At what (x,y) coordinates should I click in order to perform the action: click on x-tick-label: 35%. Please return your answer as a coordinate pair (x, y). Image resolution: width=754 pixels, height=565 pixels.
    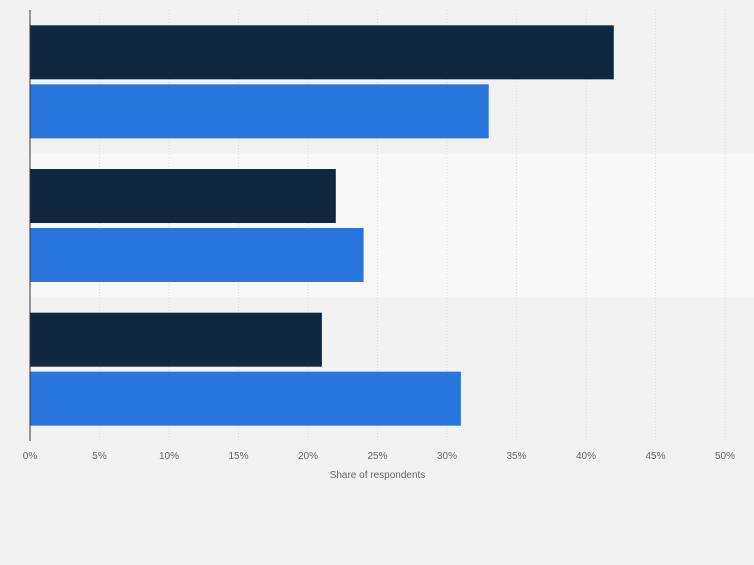
    Looking at the image, I should click on (516, 456).